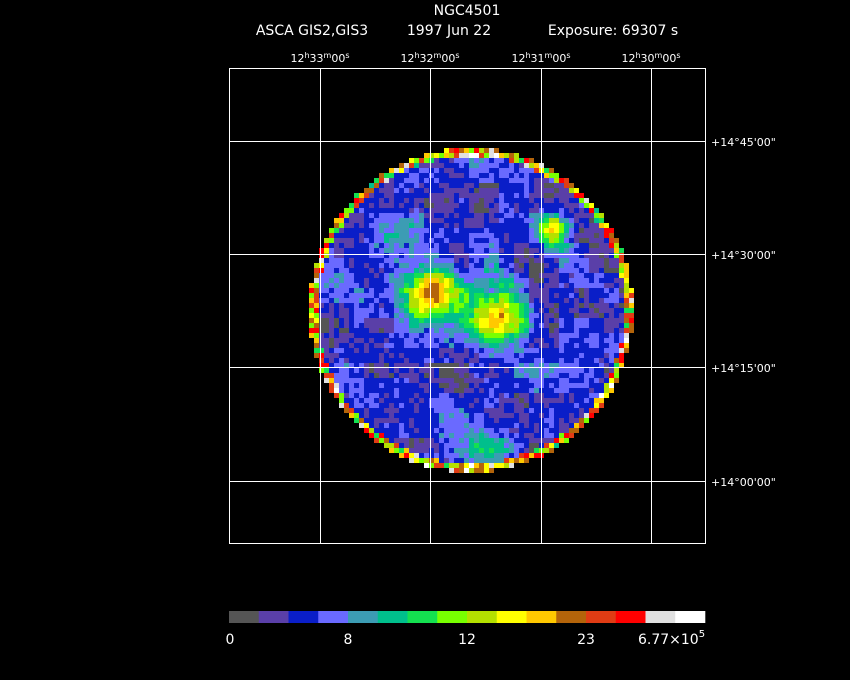 The width and height of the screenshot is (850, 680). Describe the element at coordinates (743, 255) in the screenshot. I see `dec-label: +14°30'00"` at that location.